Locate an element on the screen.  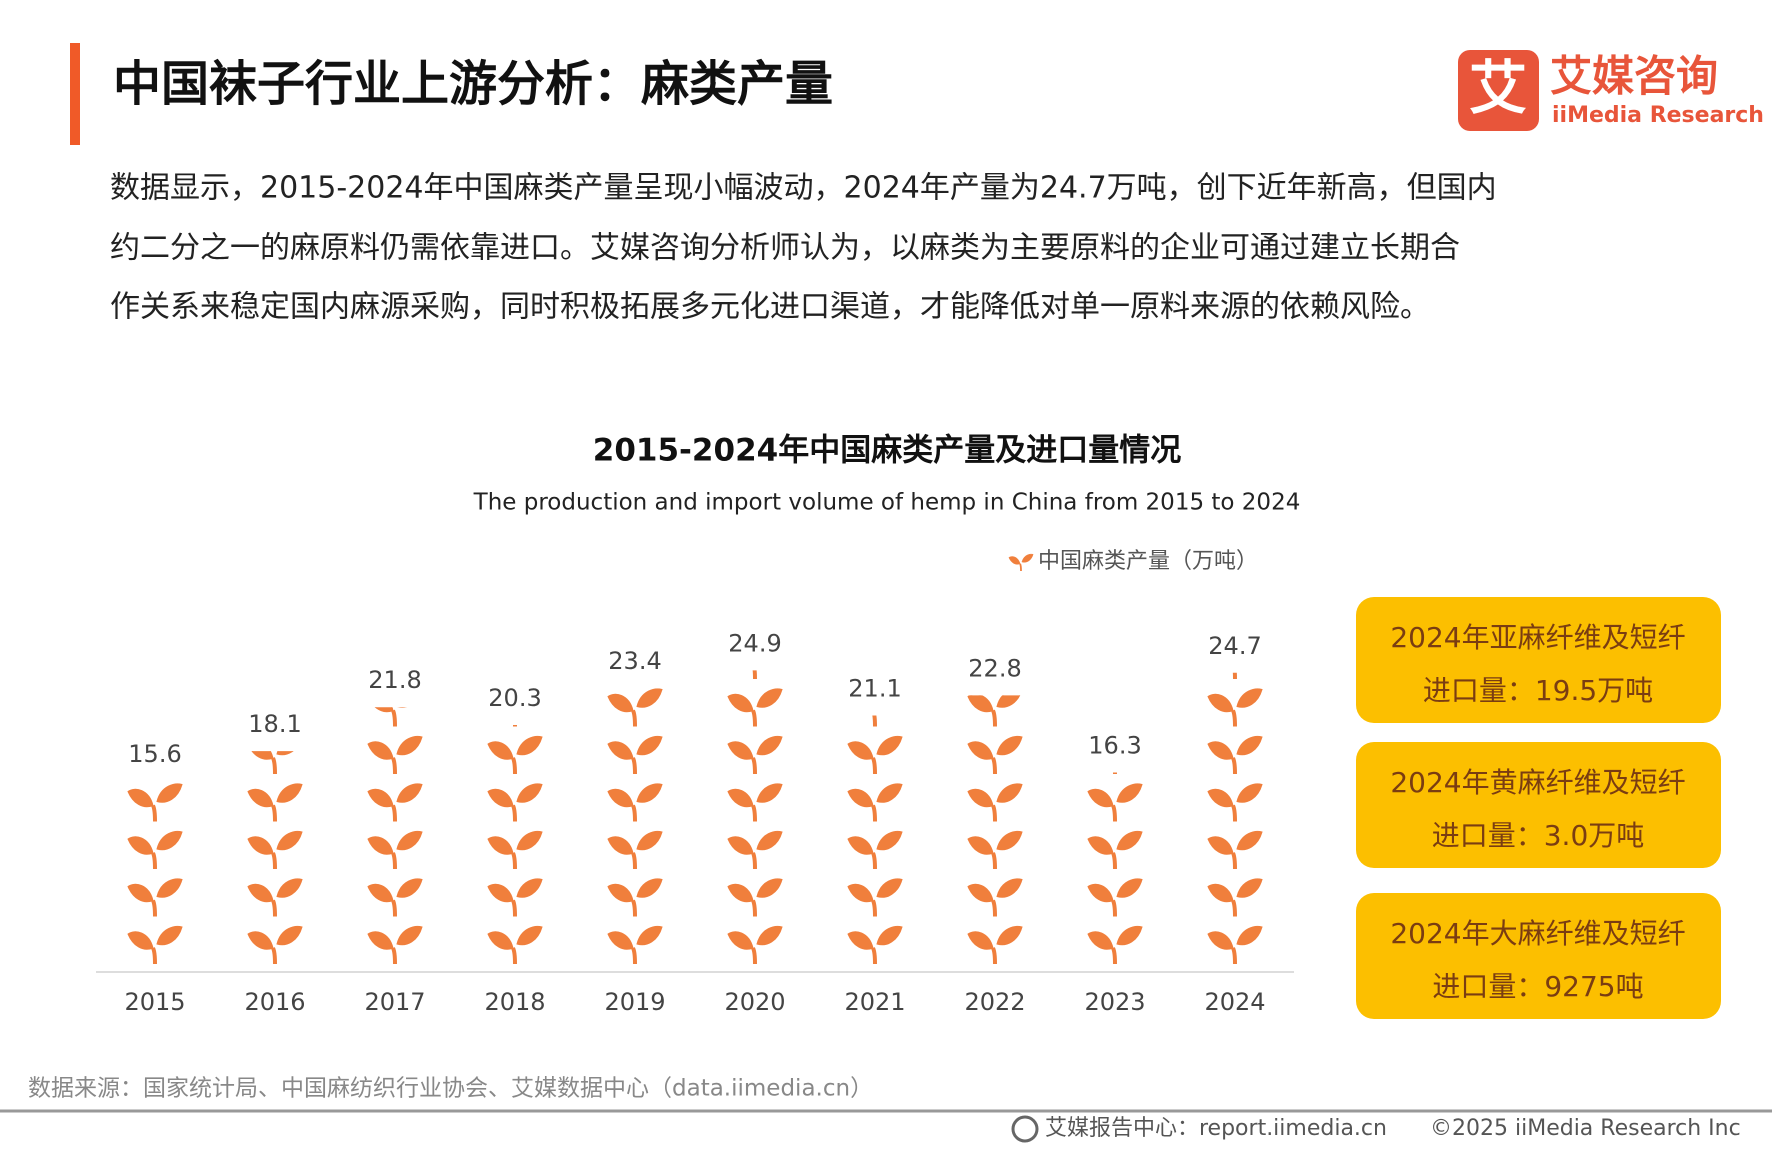
value-label: 21.8 is located at coordinates (394, 680).